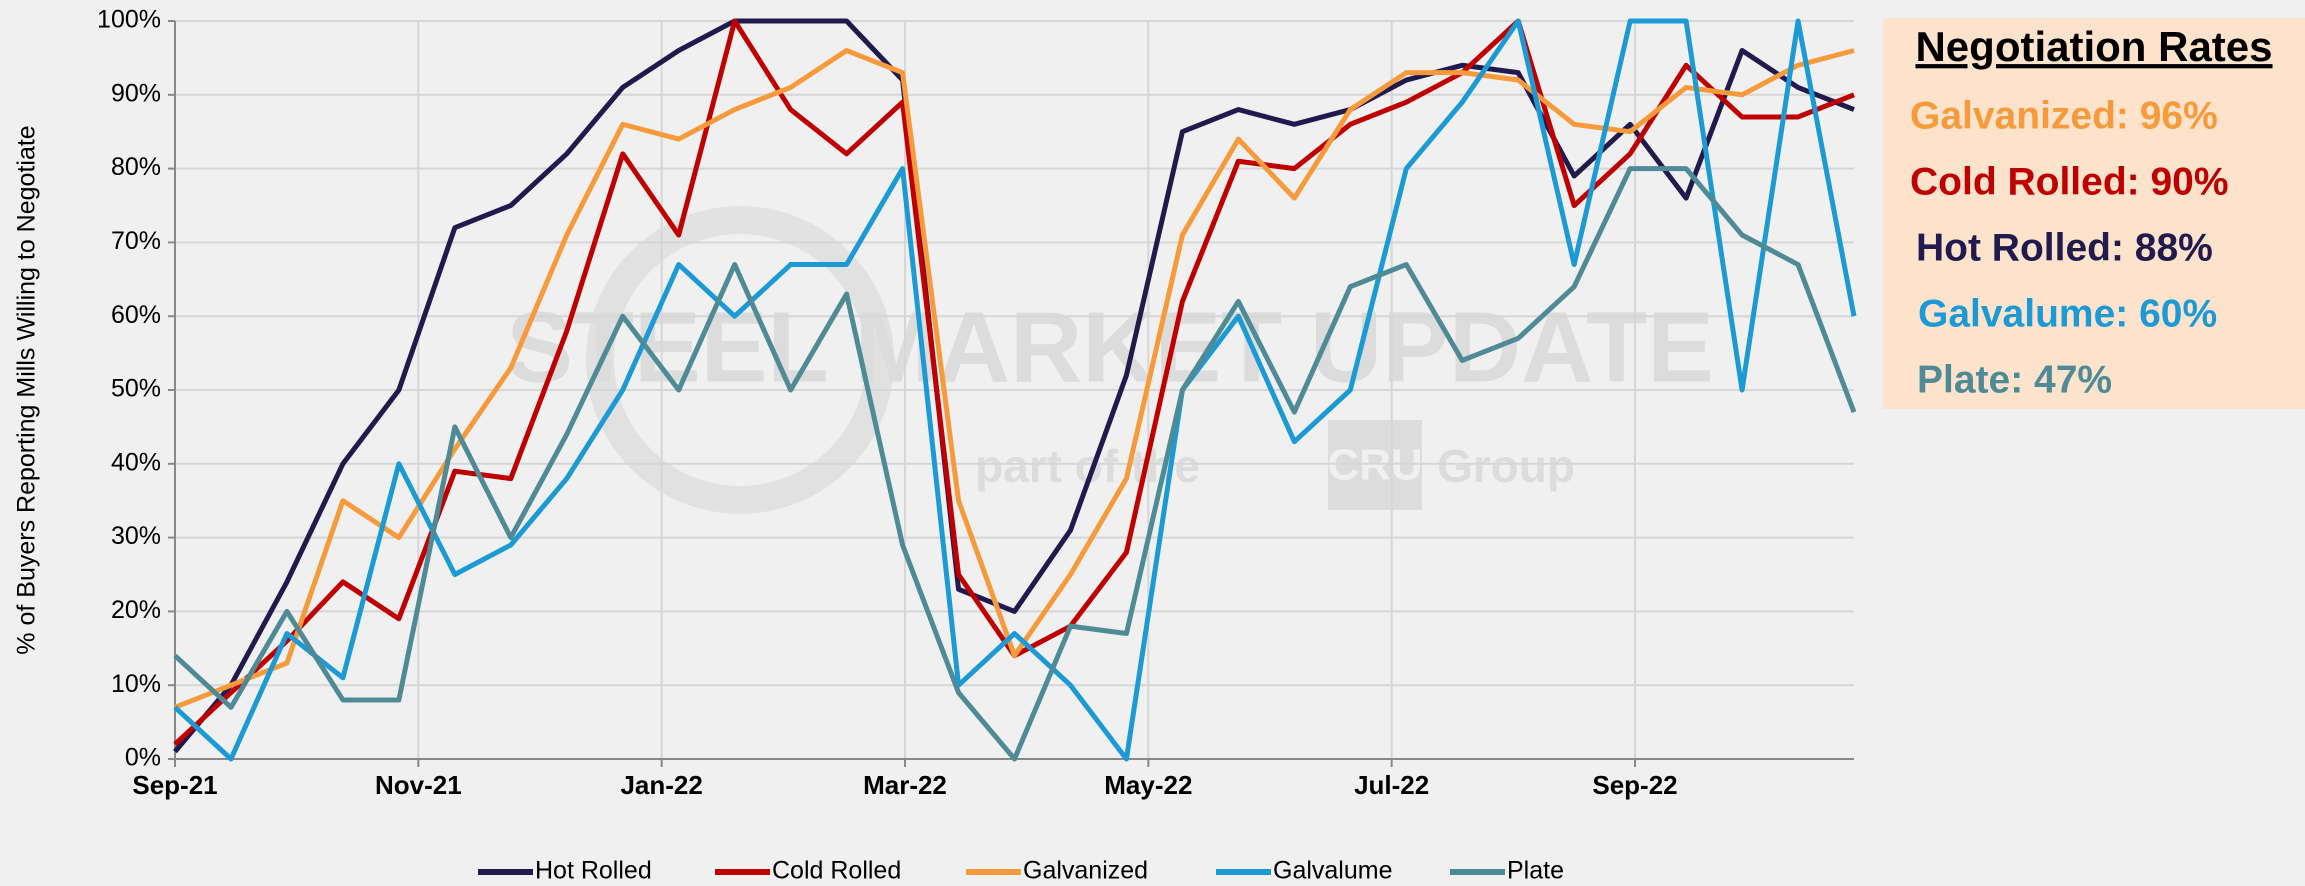 This screenshot has width=2305, height=886. Describe the element at coordinates (2014, 379) in the screenshot. I see `panel-item: Plate: 47%` at that location.